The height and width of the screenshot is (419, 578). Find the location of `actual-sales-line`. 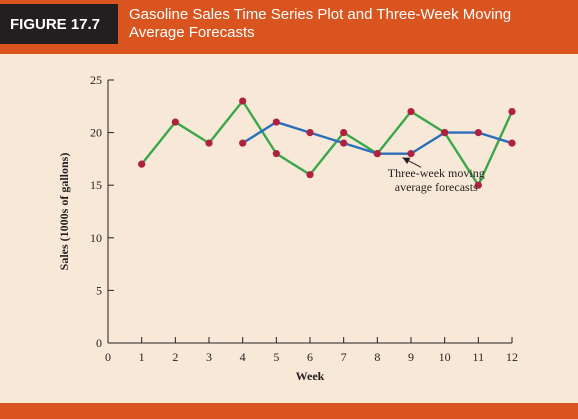

actual-sales-line is located at coordinates (327, 143).